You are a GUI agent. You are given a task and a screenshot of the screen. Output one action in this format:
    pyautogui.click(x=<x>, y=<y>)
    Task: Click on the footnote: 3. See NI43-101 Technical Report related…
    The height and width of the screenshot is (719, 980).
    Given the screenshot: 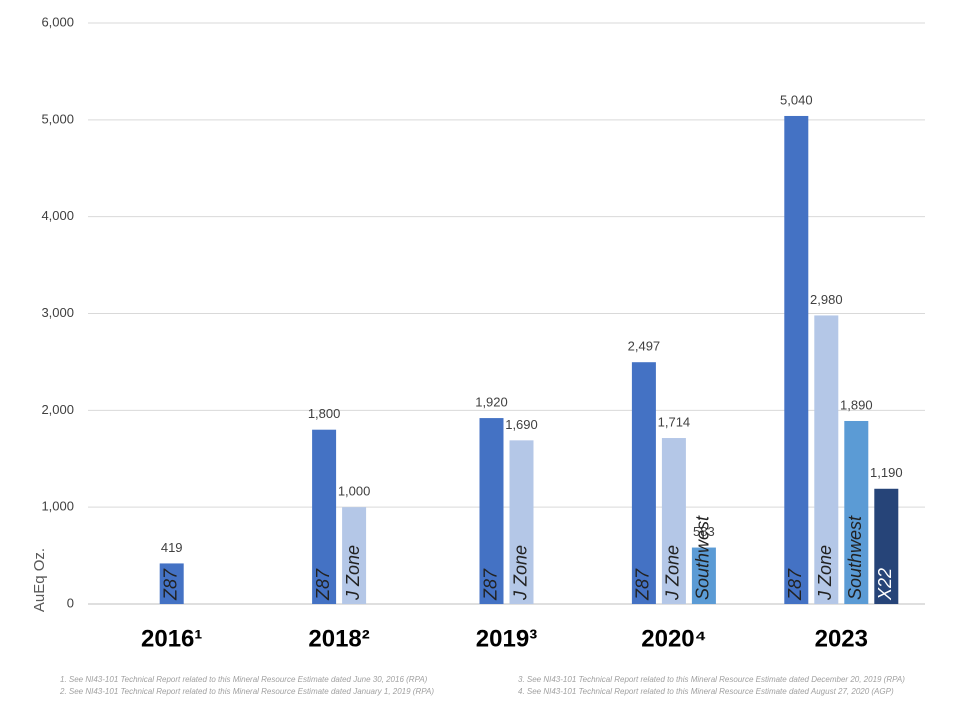 What is the action you would take?
    pyautogui.click(x=711, y=679)
    